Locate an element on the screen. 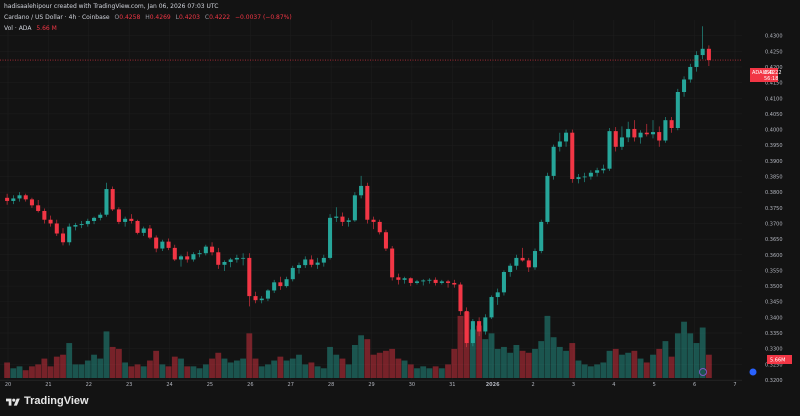 This screenshot has height=416, width=800. volume-bars is located at coordinates (358, 345).